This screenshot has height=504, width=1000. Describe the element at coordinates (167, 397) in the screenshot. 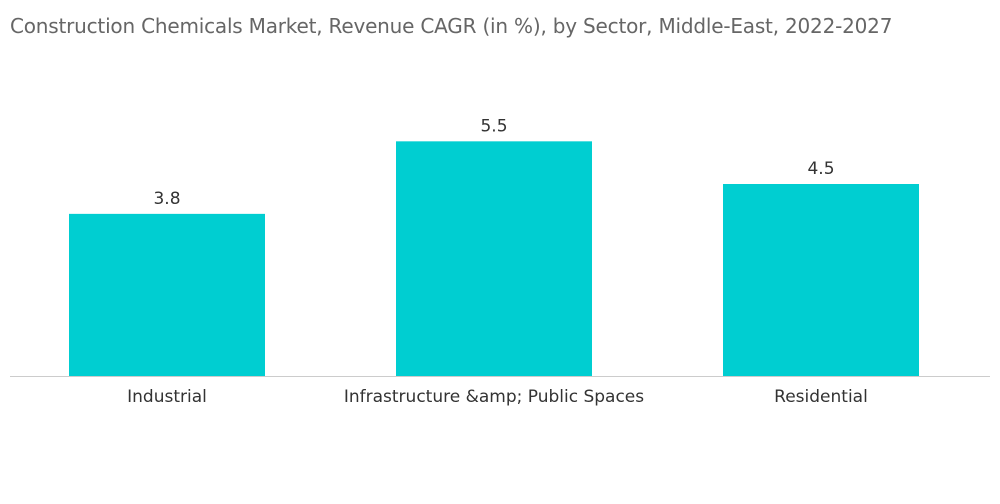

I see `category-label: Industrial` at that location.